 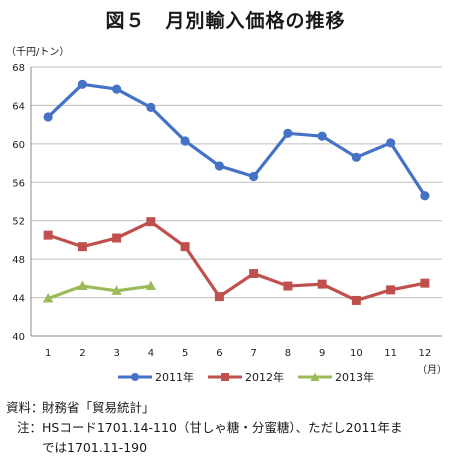 What do you see at coordinates (322, 284) in the screenshot?
I see `data-point-2012年-9` at bounding box center [322, 284].